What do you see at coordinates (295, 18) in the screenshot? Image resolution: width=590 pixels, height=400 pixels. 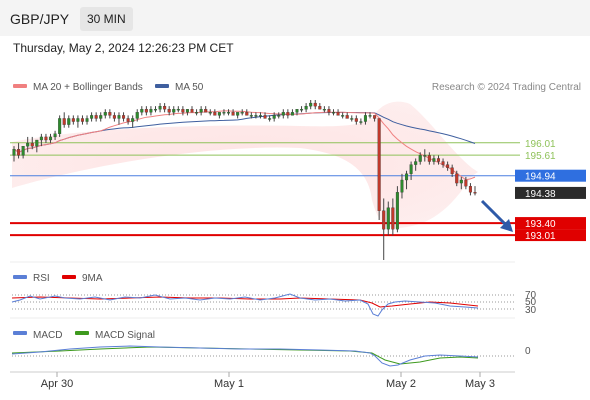 I see `top-bar: GBP/JPY 30 MIN` at bounding box center [295, 18].